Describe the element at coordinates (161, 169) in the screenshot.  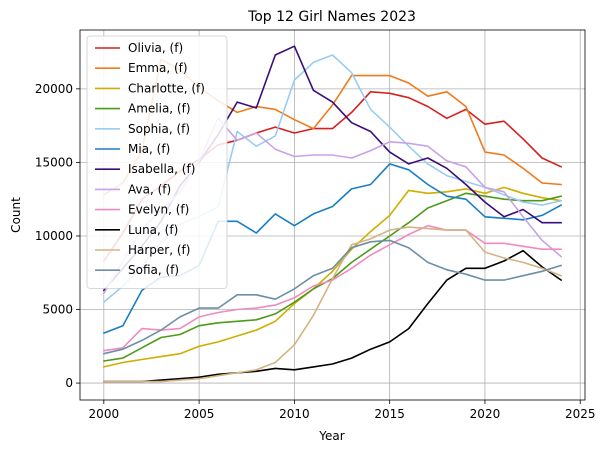
I see `legend-label-6: Isabella, (f)` at that location.